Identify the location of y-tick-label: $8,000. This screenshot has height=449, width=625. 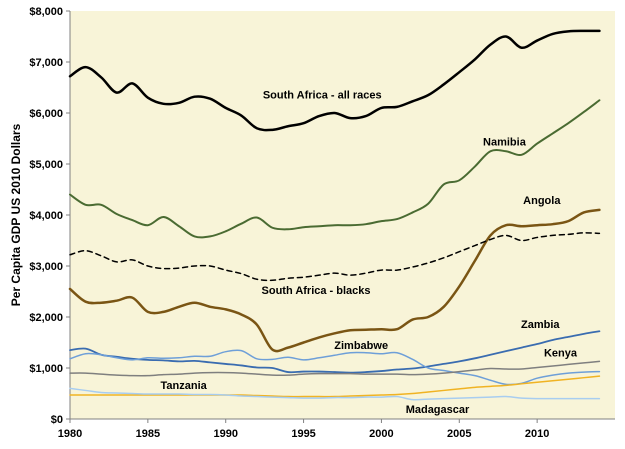
(46, 12).